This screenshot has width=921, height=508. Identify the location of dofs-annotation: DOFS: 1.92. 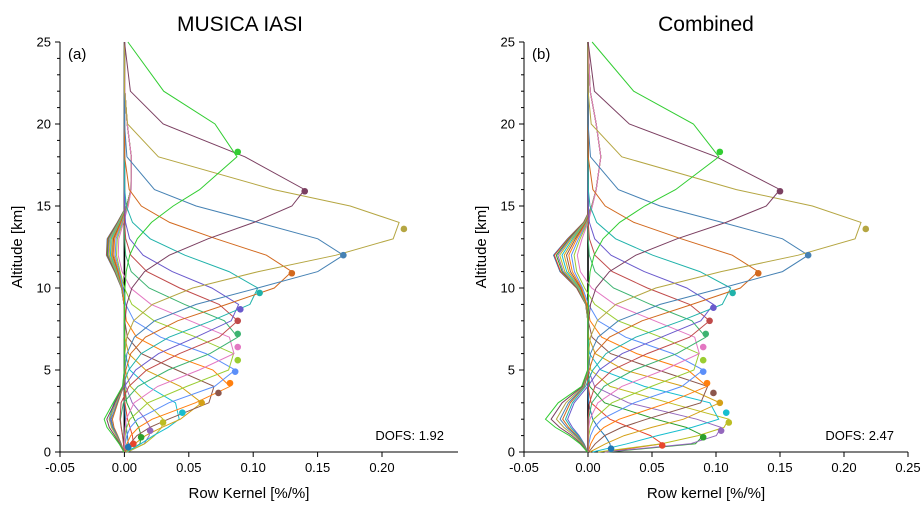
(409, 435).